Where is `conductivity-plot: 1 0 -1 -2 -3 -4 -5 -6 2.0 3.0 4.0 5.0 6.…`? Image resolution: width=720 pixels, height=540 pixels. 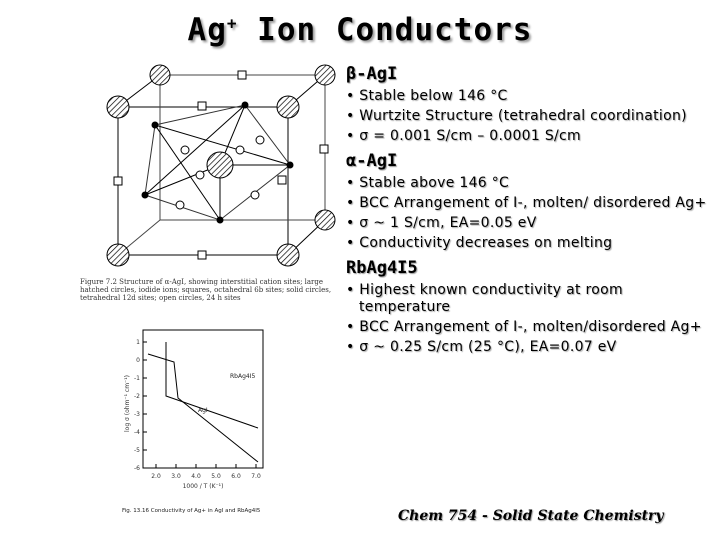 conductivity-plot: 1 0 -1 -2 -3 -4 -5 -6 2.0 3.0 4.0 5.0 6.… is located at coordinates (193, 421).